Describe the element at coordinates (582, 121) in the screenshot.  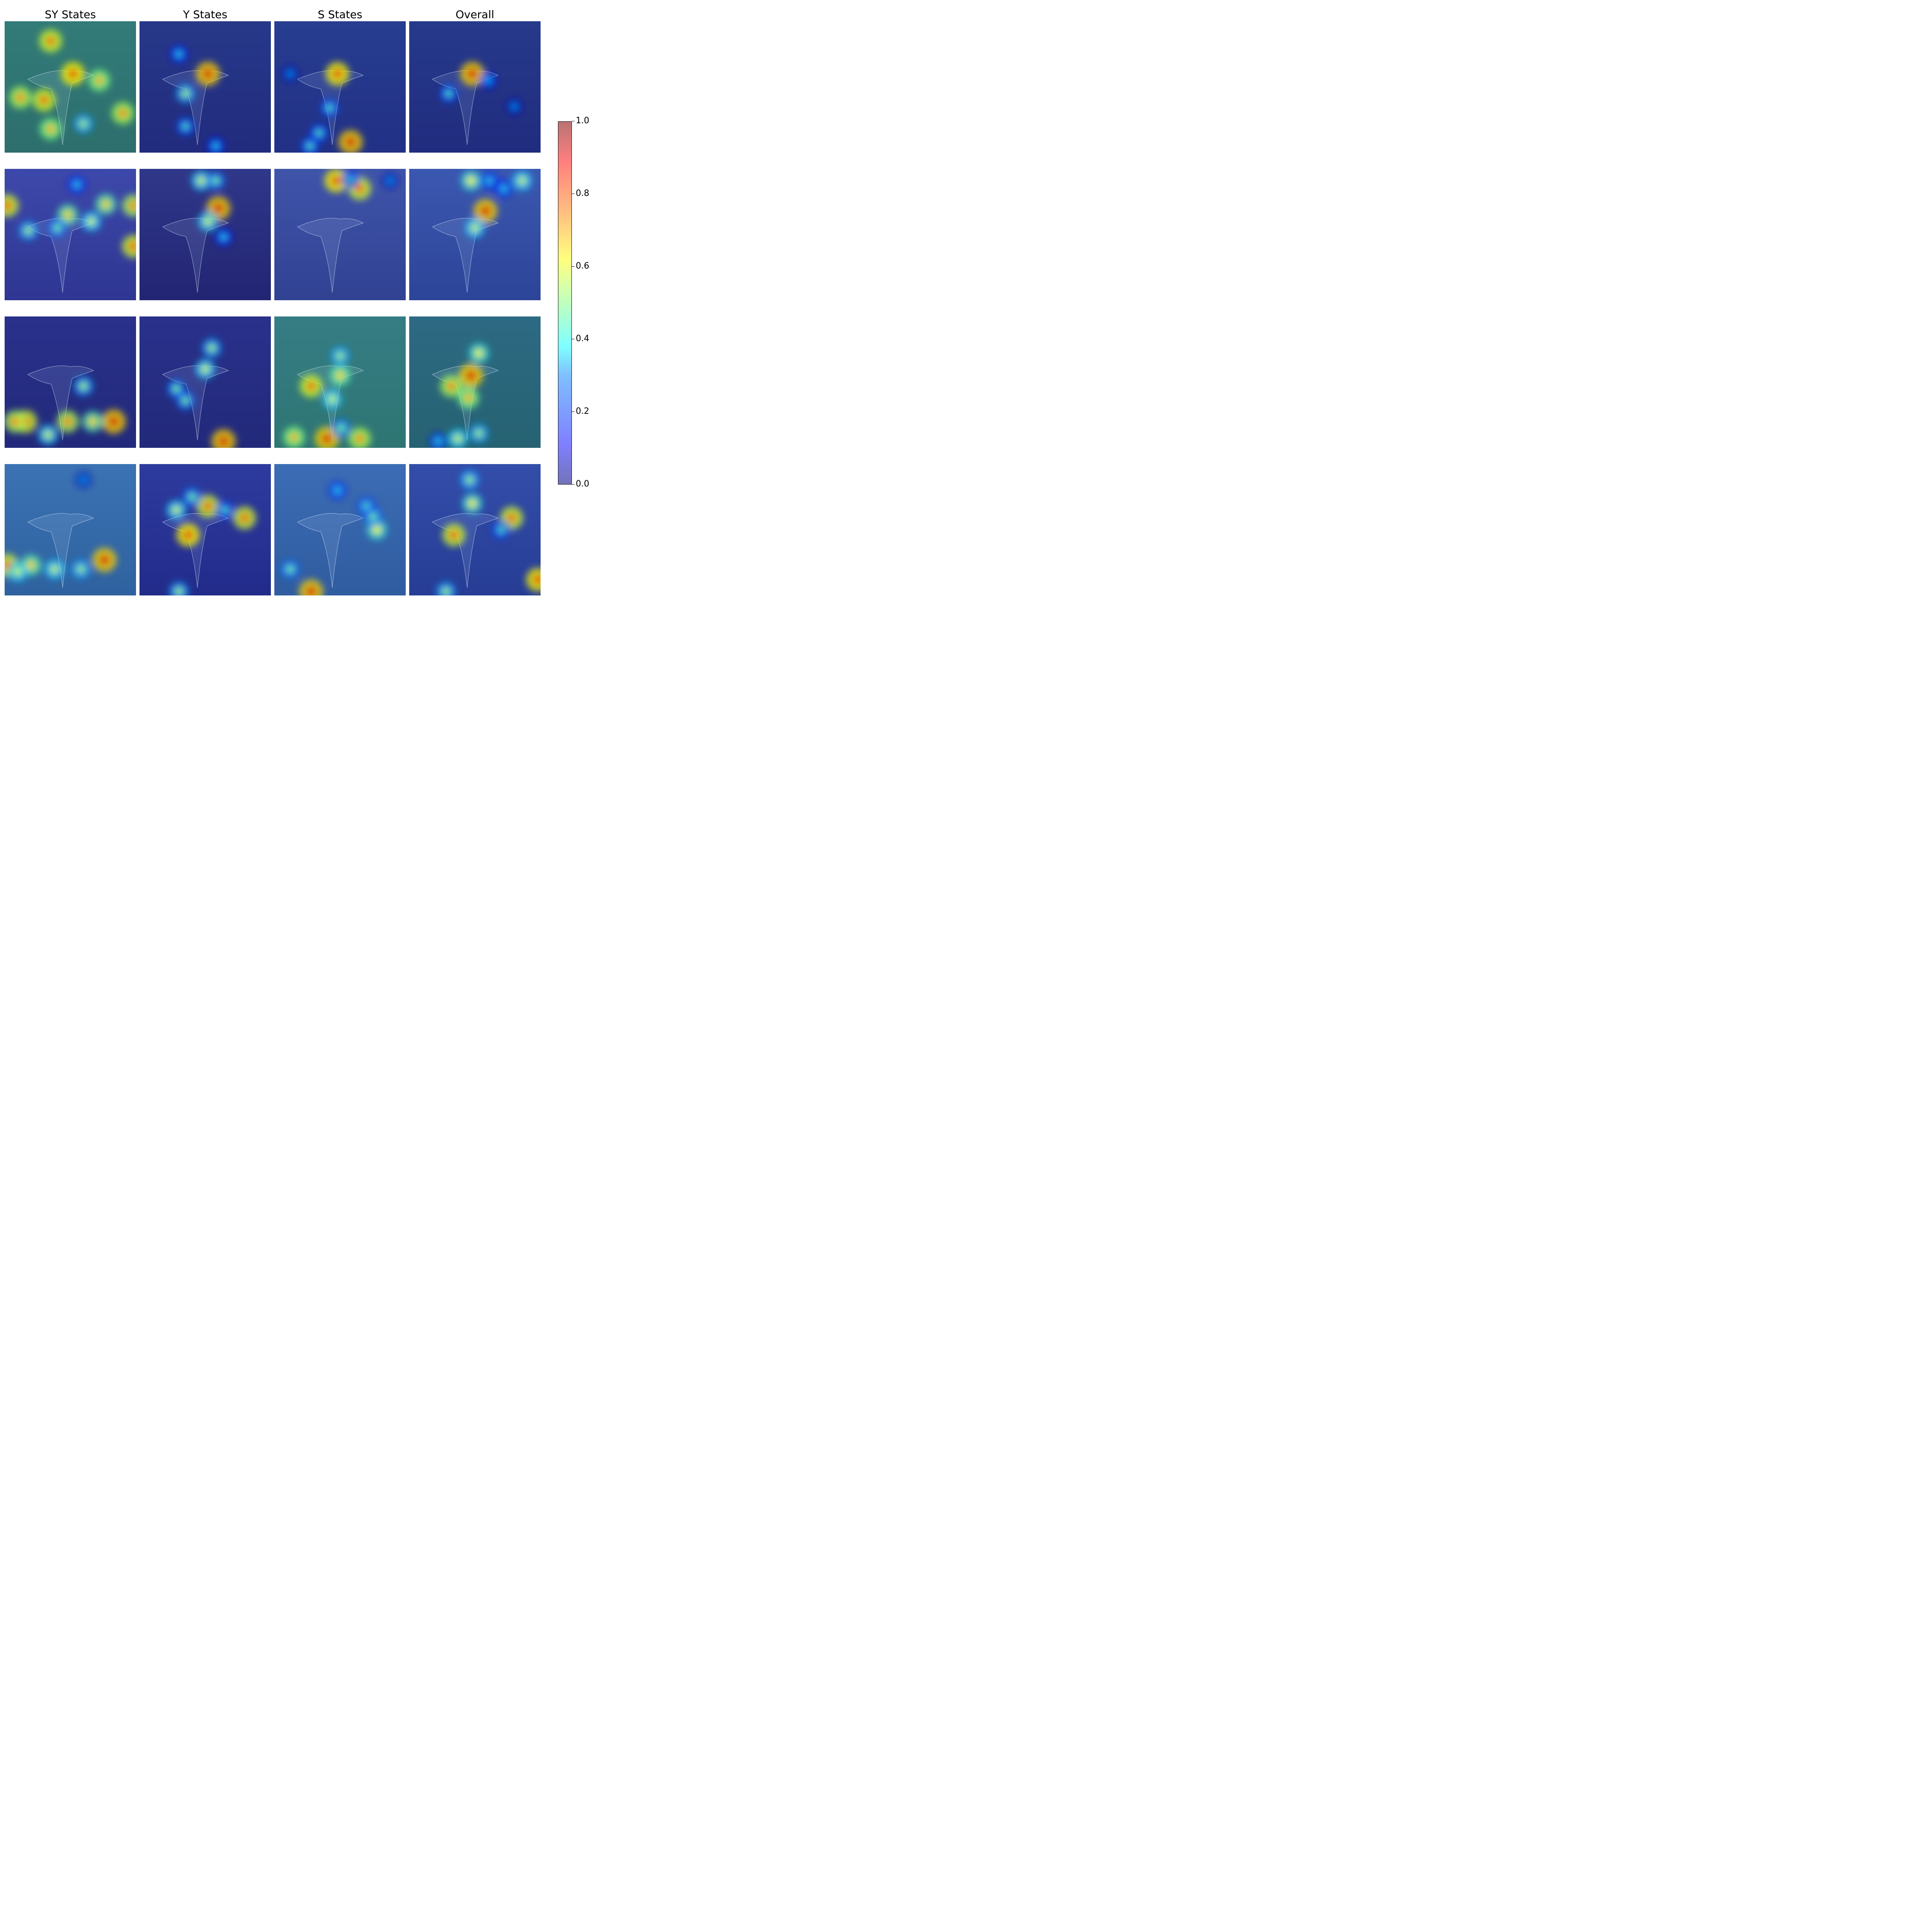
I see `colorbar-tick-label: 1.0` at that location.